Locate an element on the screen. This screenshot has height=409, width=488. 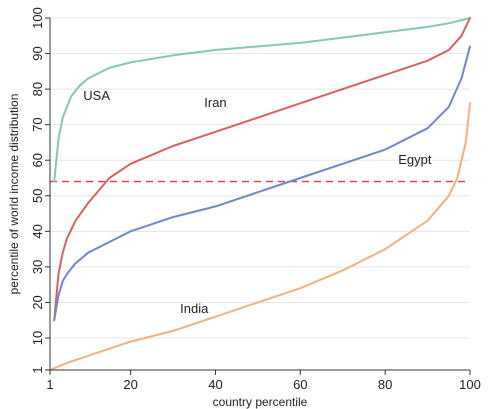
y-axis-ticks: 1 10 20 30 40 50 60 70 80 90 100 is located at coordinates (40, 190).